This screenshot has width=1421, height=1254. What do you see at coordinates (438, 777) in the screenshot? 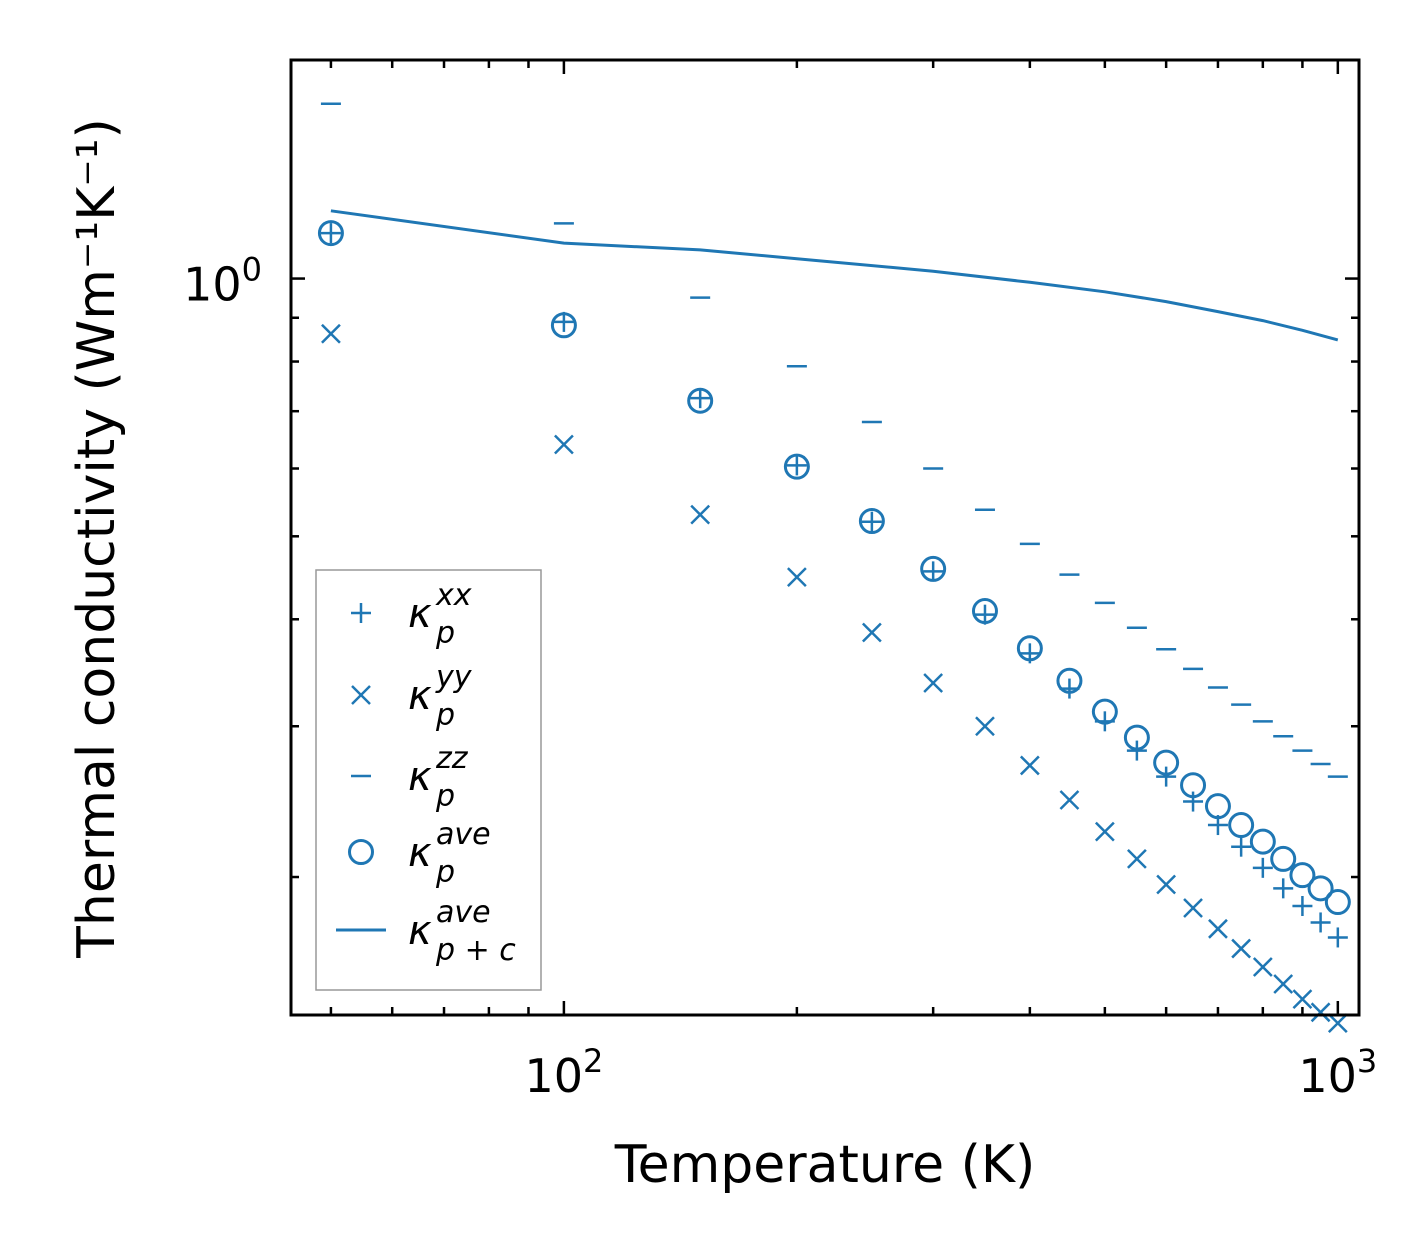
I see `legend-label-zz: κ zz p` at bounding box center [438, 777].